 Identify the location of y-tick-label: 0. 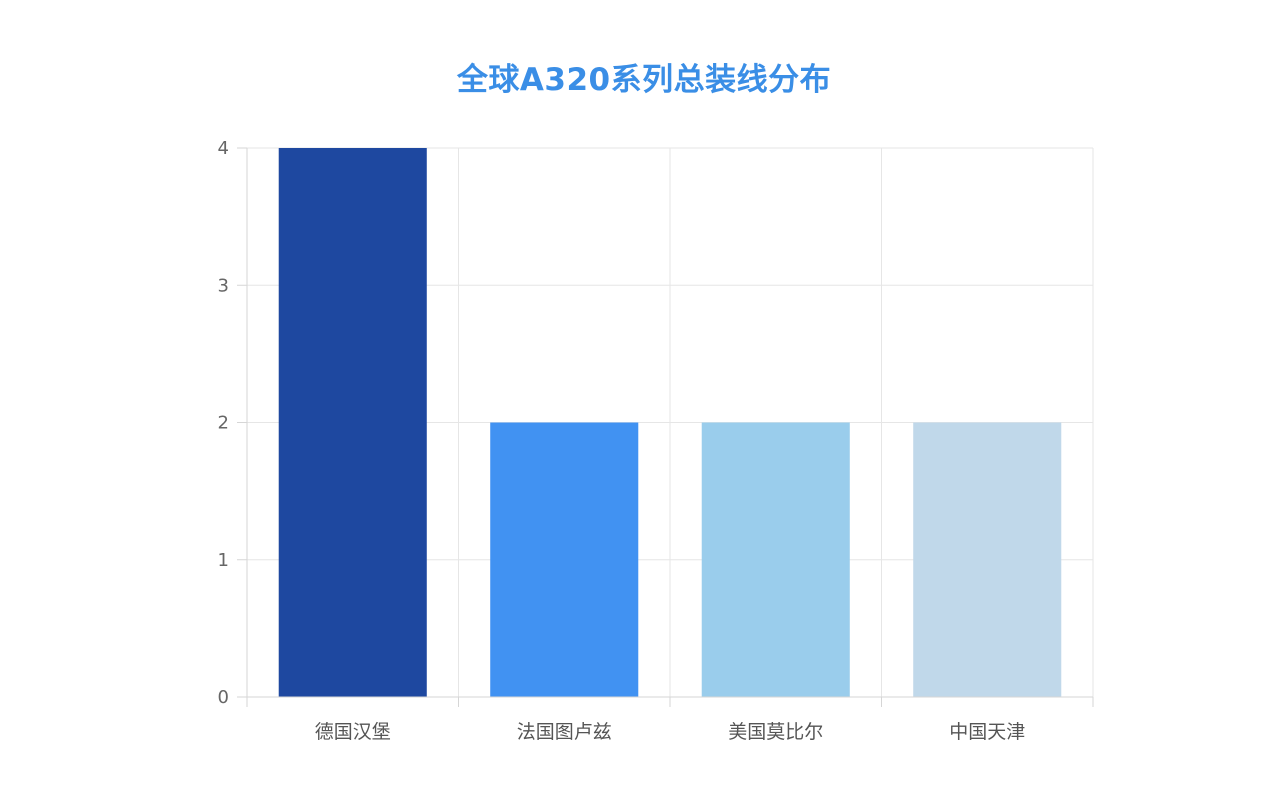
(223, 697).